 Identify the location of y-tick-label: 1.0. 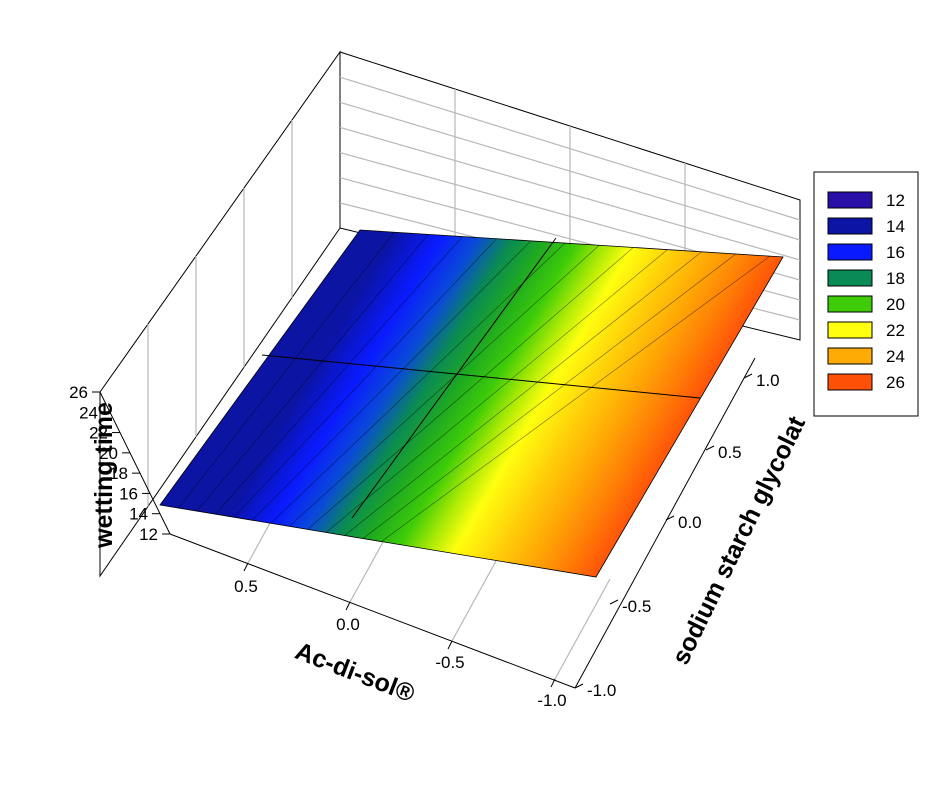
(768, 380).